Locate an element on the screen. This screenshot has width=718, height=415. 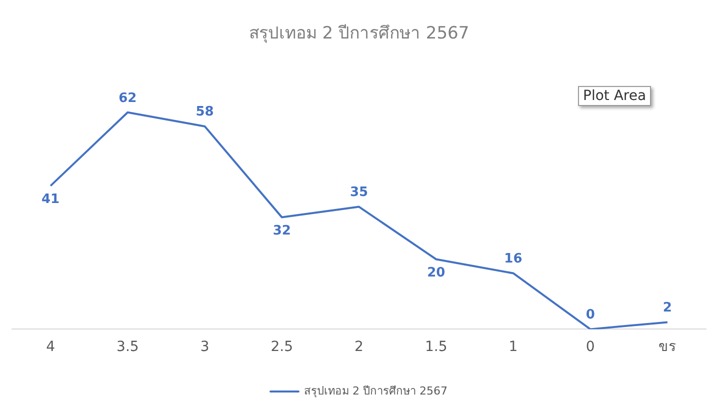
data-label: 35 is located at coordinates (359, 192).